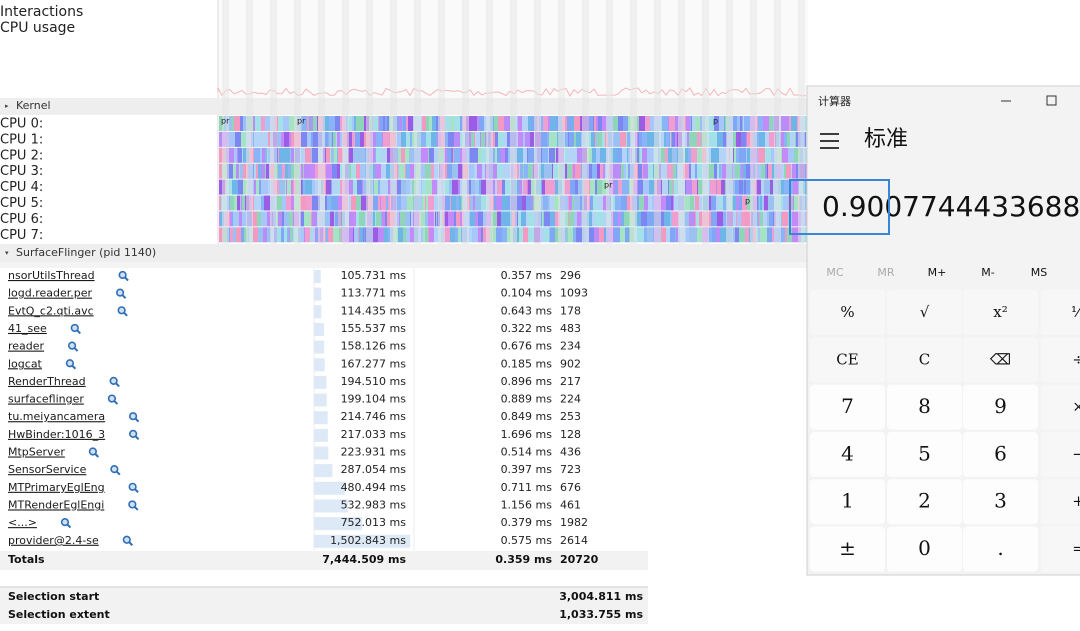  Describe the element at coordinates (924, 360) in the screenshot. I see `calc-key: C` at that location.